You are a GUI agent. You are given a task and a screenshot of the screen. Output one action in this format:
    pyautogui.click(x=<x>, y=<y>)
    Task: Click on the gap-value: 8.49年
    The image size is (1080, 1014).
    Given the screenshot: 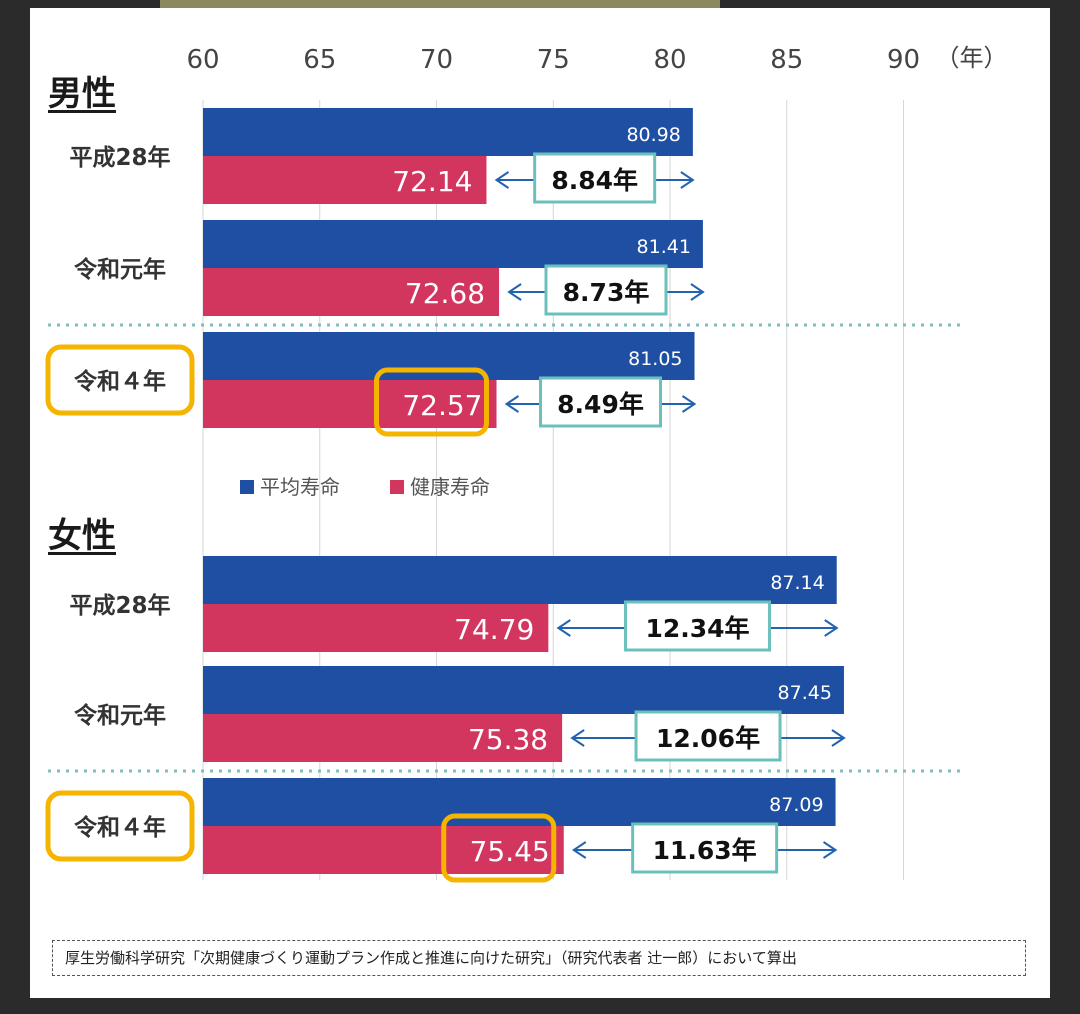 What is the action you would take?
    pyautogui.click(x=600, y=404)
    